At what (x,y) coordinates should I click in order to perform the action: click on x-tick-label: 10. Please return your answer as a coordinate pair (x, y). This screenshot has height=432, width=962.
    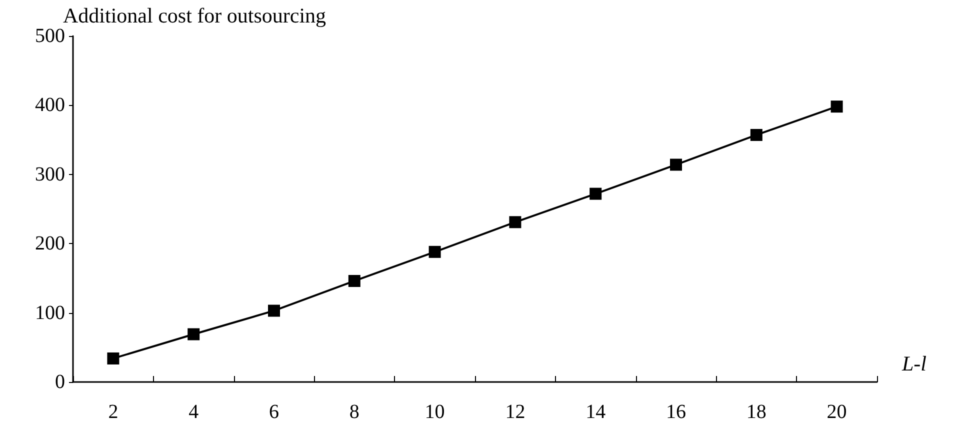
    Looking at the image, I should click on (434, 412).